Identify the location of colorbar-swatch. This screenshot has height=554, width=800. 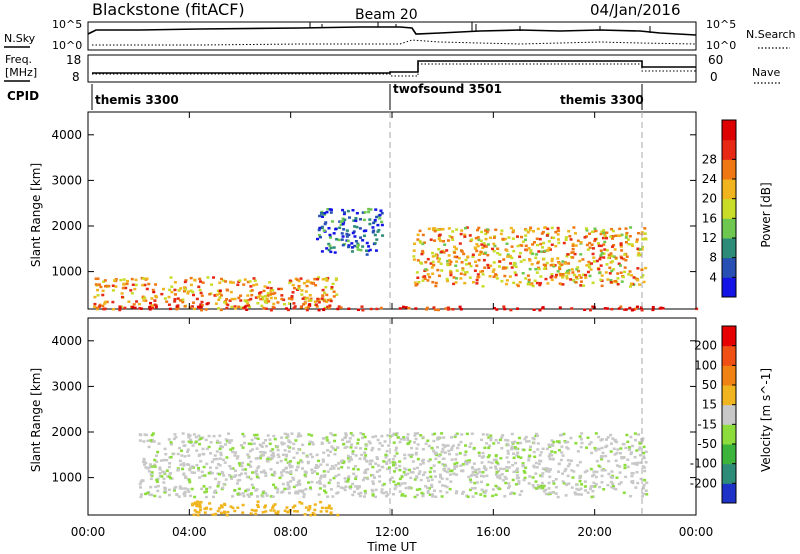
(729, 248).